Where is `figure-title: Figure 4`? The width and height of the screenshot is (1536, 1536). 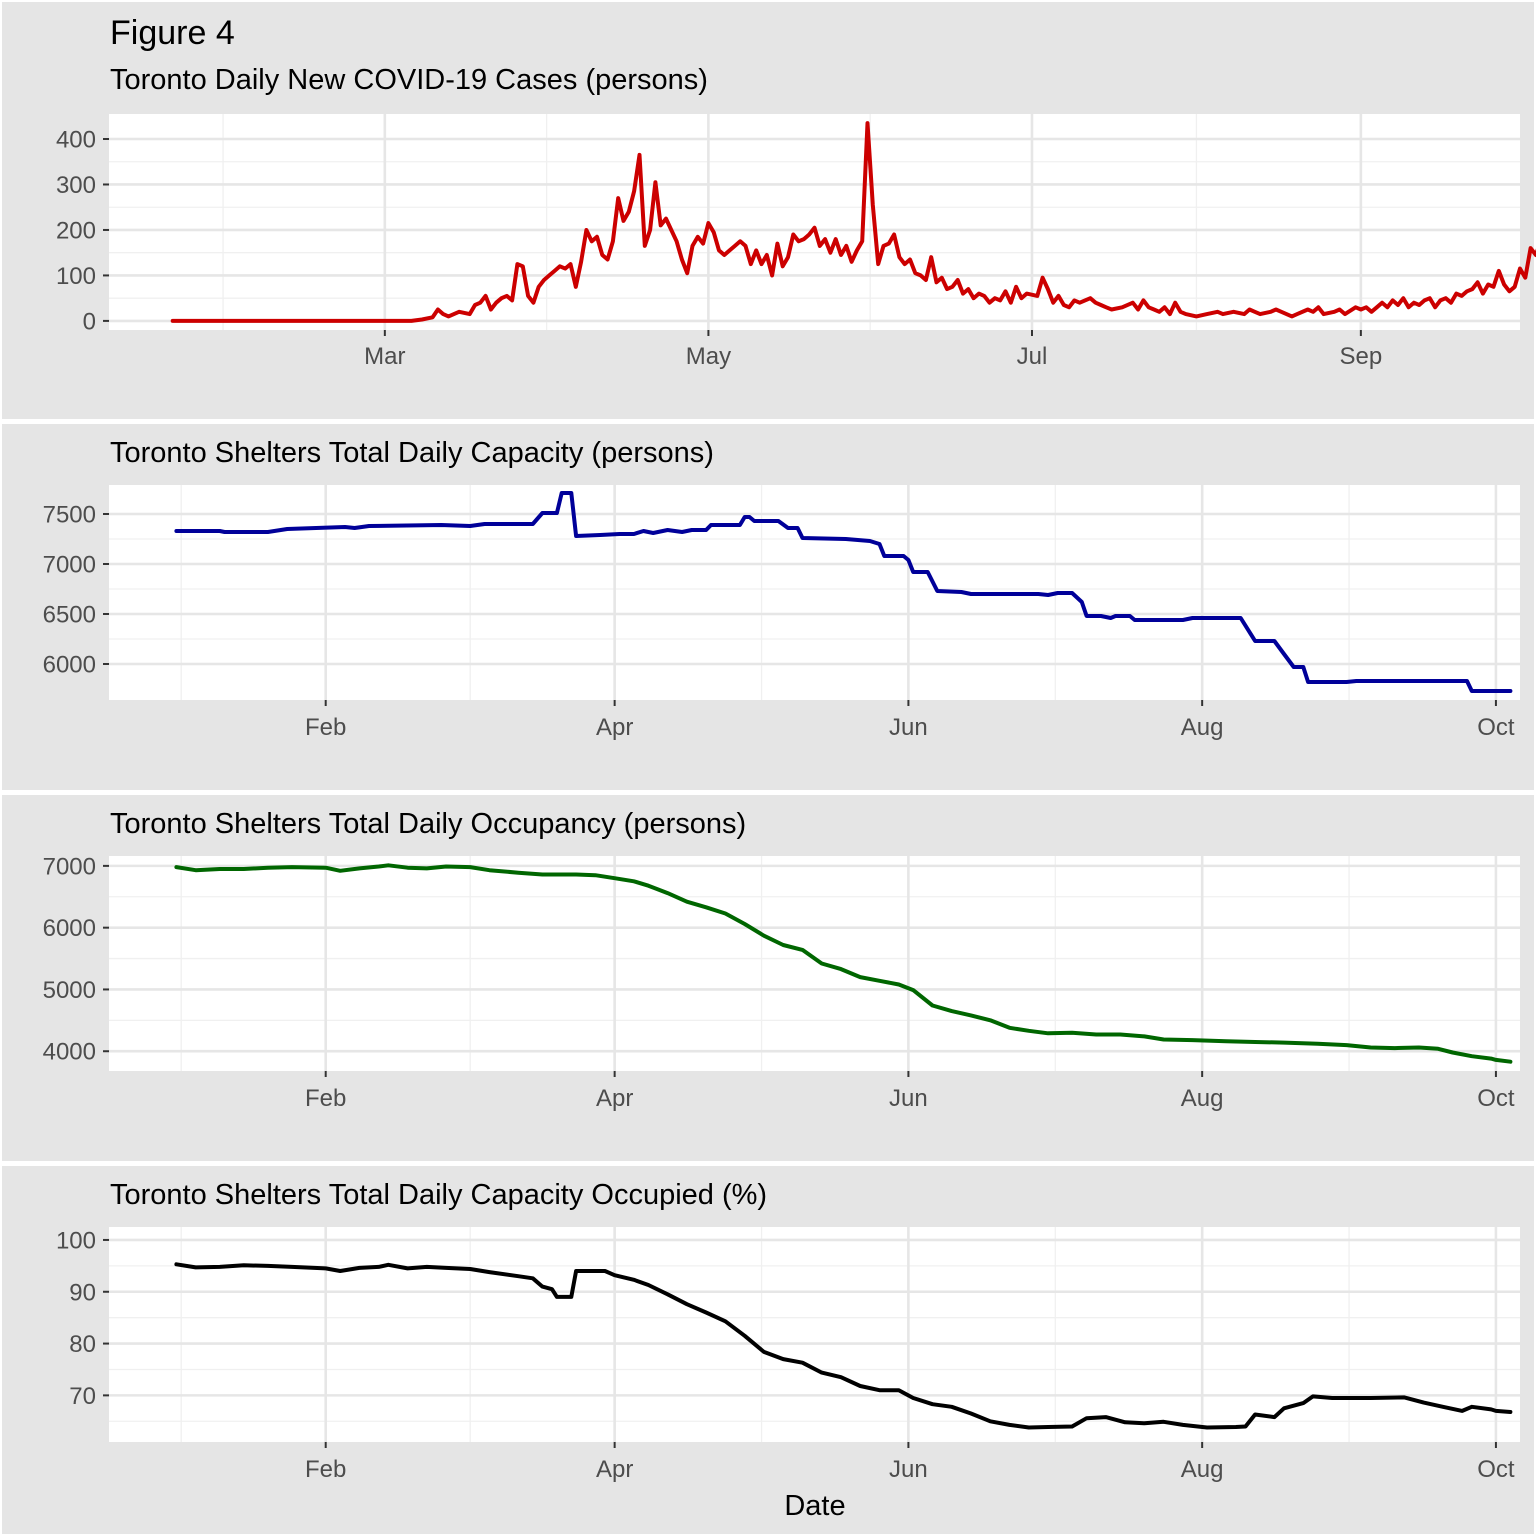 figure-title: Figure 4 is located at coordinates (172, 33).